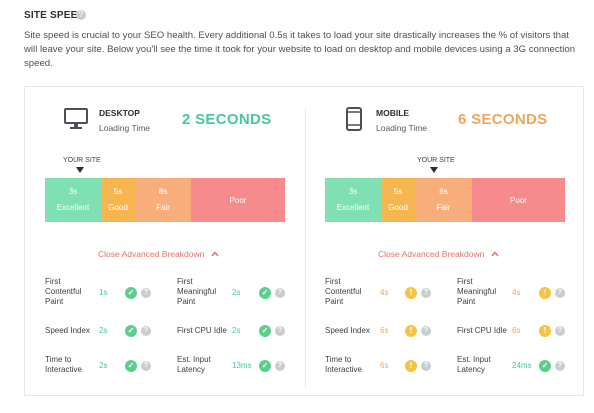 The width and height of the screenshot is (594, 413). Describe the element at coordinates (434, 170) in the screenshot. I see `mobile-marker-arrow` at that location.